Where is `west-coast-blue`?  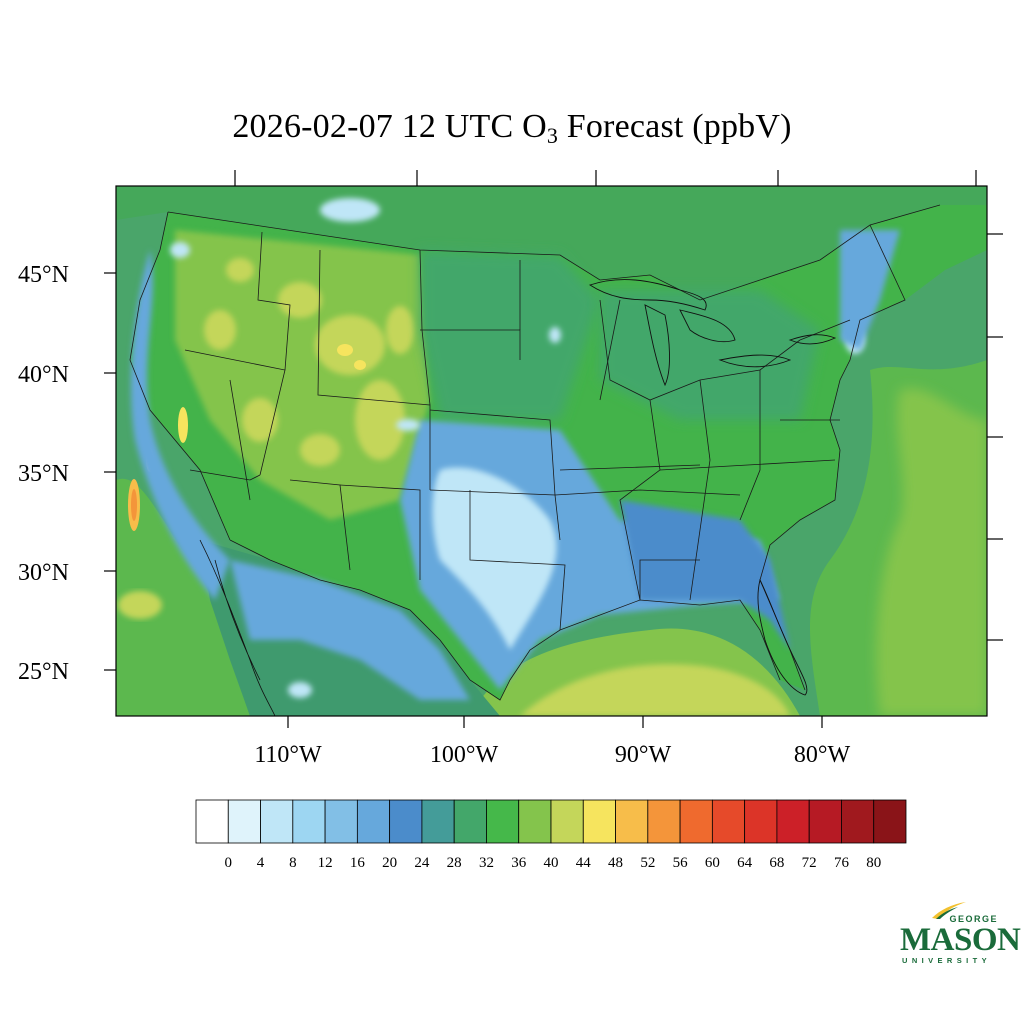
west-coast-blue is located at coordinates (180, 425).